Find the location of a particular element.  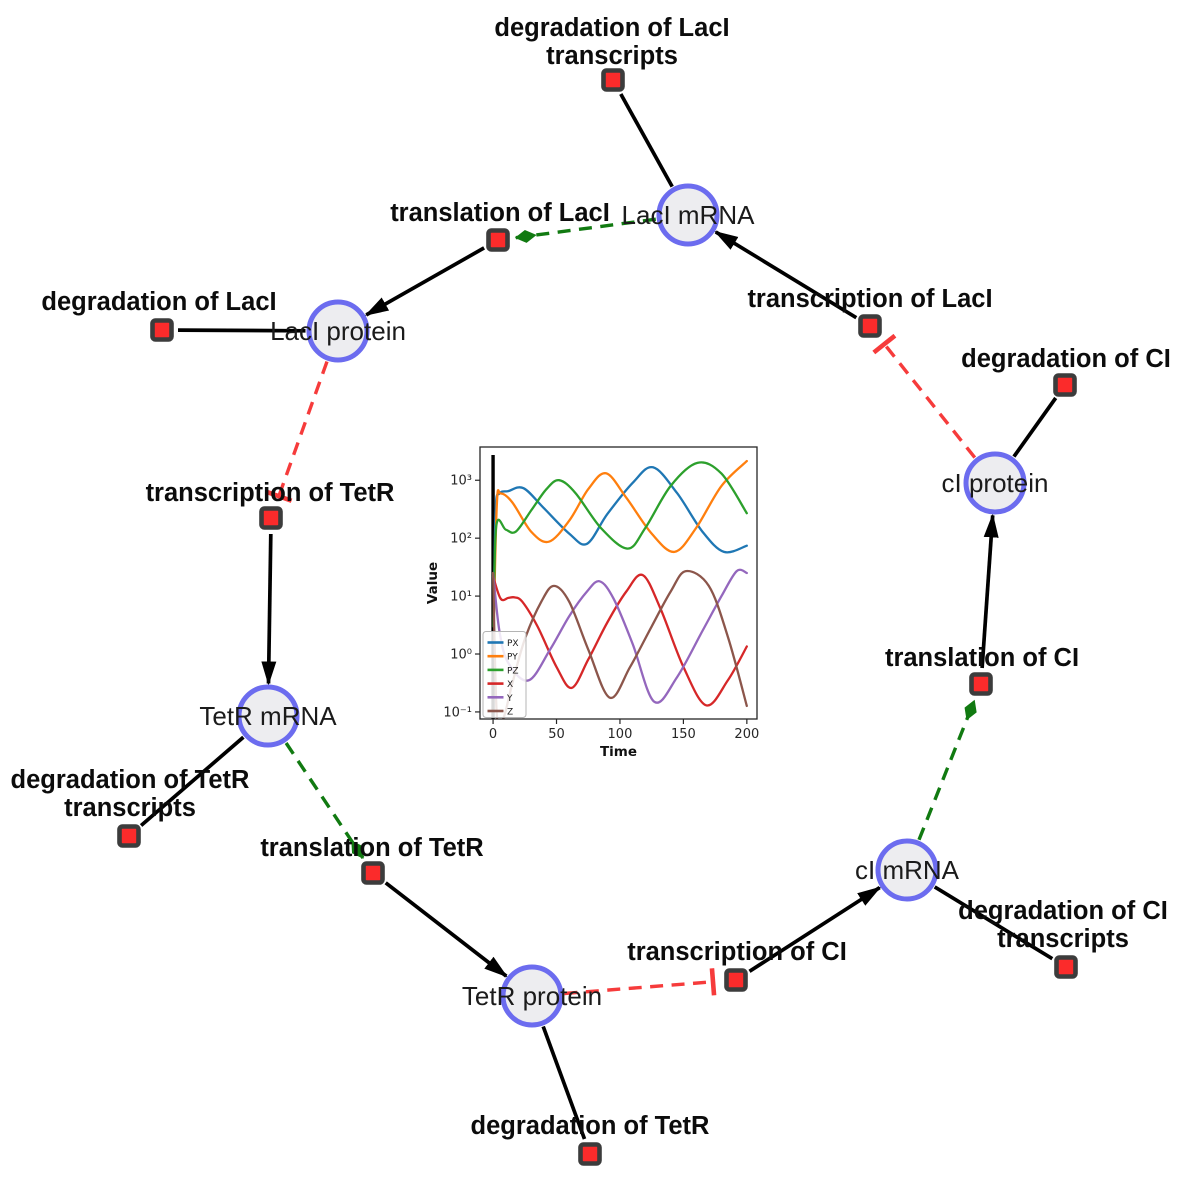

reaction-node-r-transl-laci is located at coordinates (498, 240).